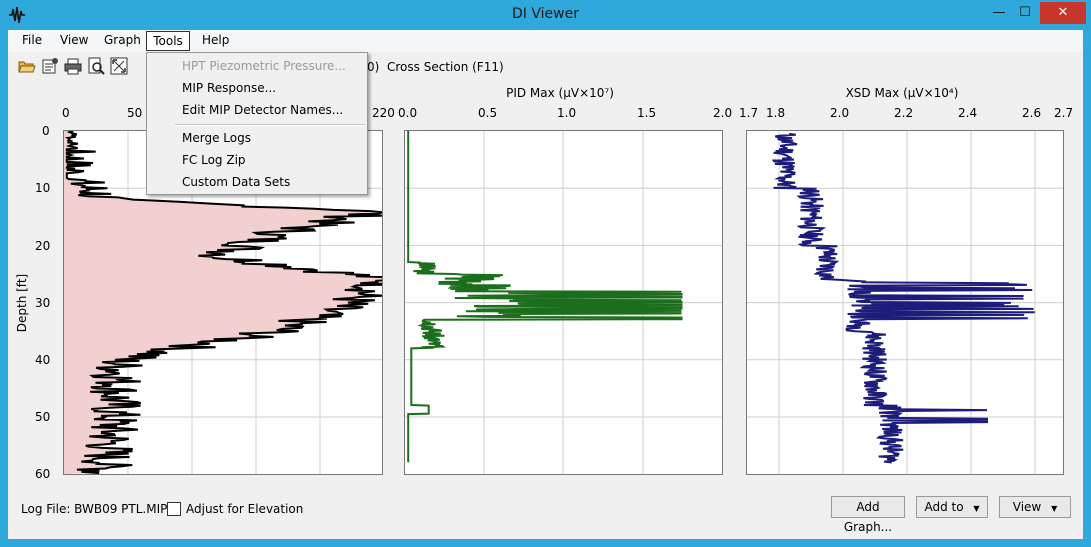 The width and height of the screenshot is (1091, 547). Describe the element at coordinates (43, 188) in the screenshot. I see `graph1-ytick: 10` at that location.